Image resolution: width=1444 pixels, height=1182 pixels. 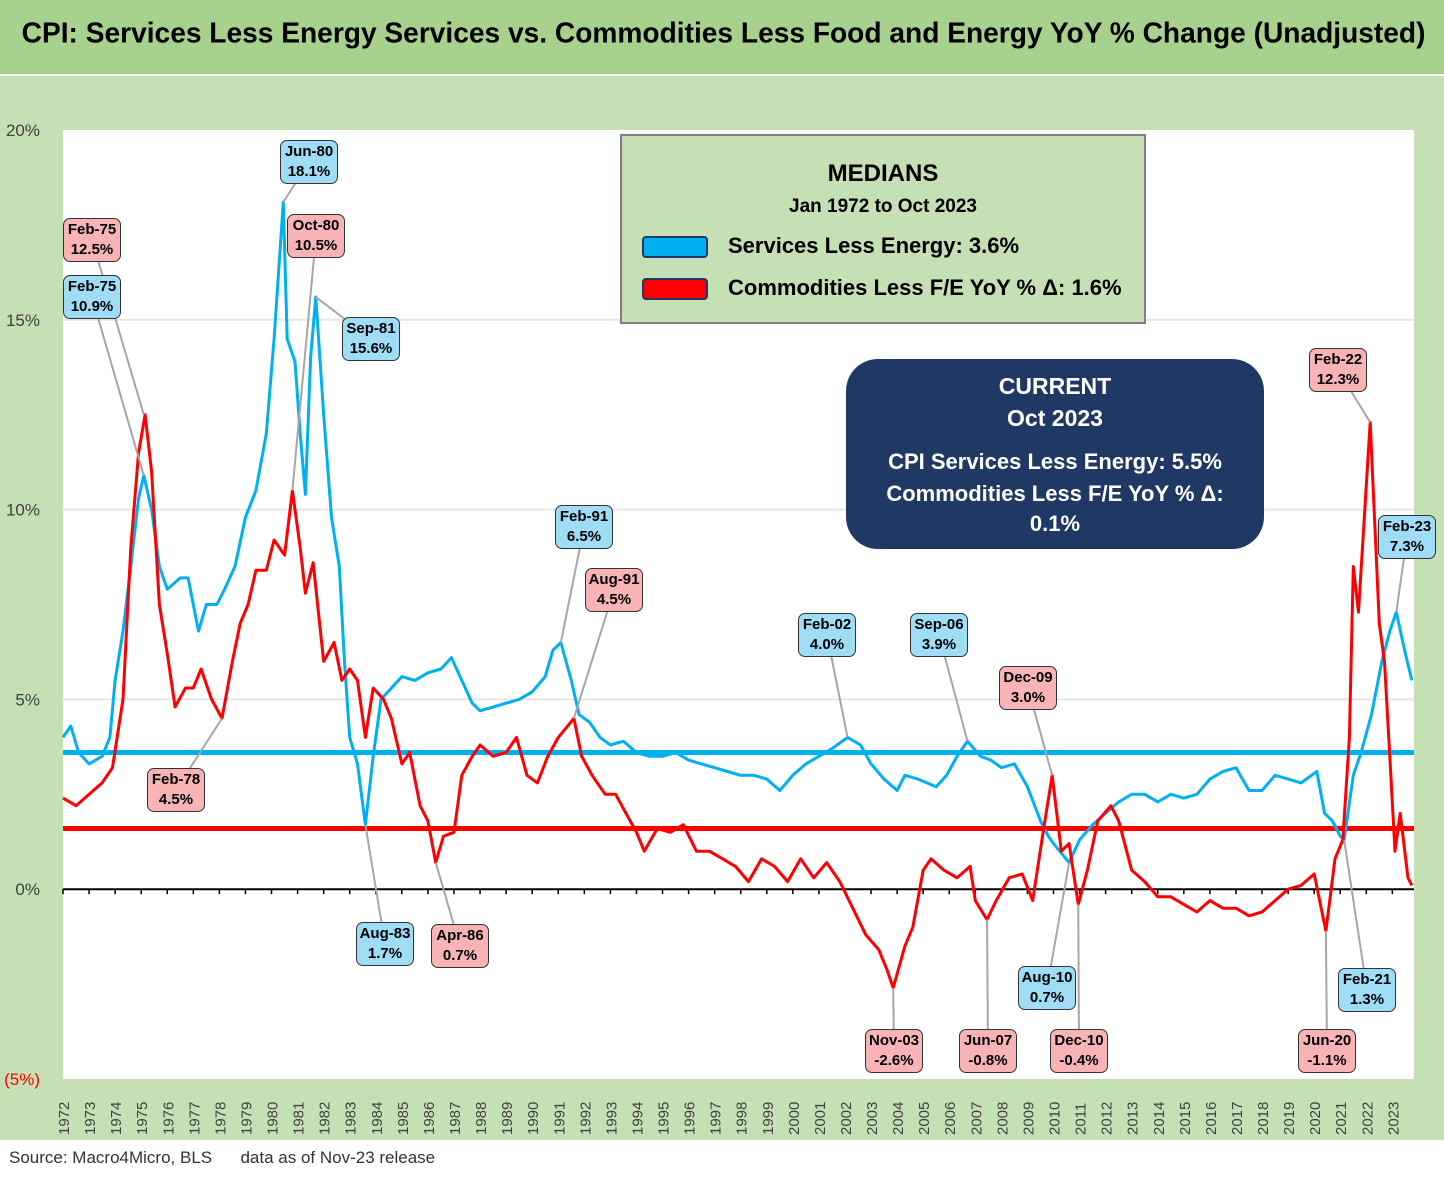 What do you see at coordinates (1407, 546) in the screenshot?
I see `annotation-value: 7.3%` at bounding box center [1407, 546].